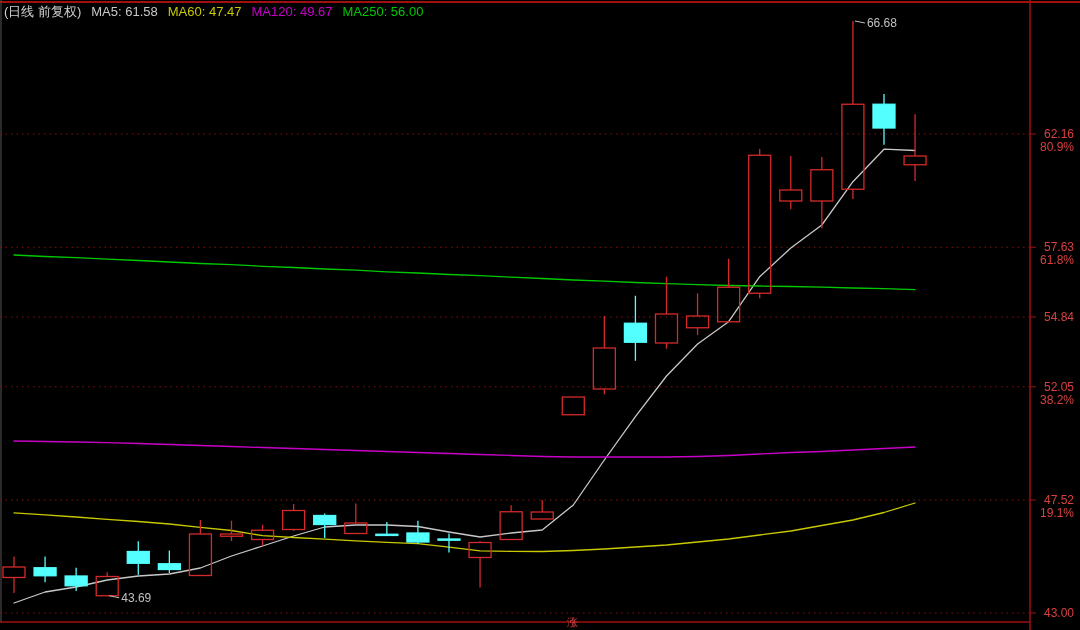 This screenshot has height=630, width=1080. Describe the element at coordinates (1057, 506) in the screenshot. I see `y-tick-label: 47.52 19.1%` at that location.